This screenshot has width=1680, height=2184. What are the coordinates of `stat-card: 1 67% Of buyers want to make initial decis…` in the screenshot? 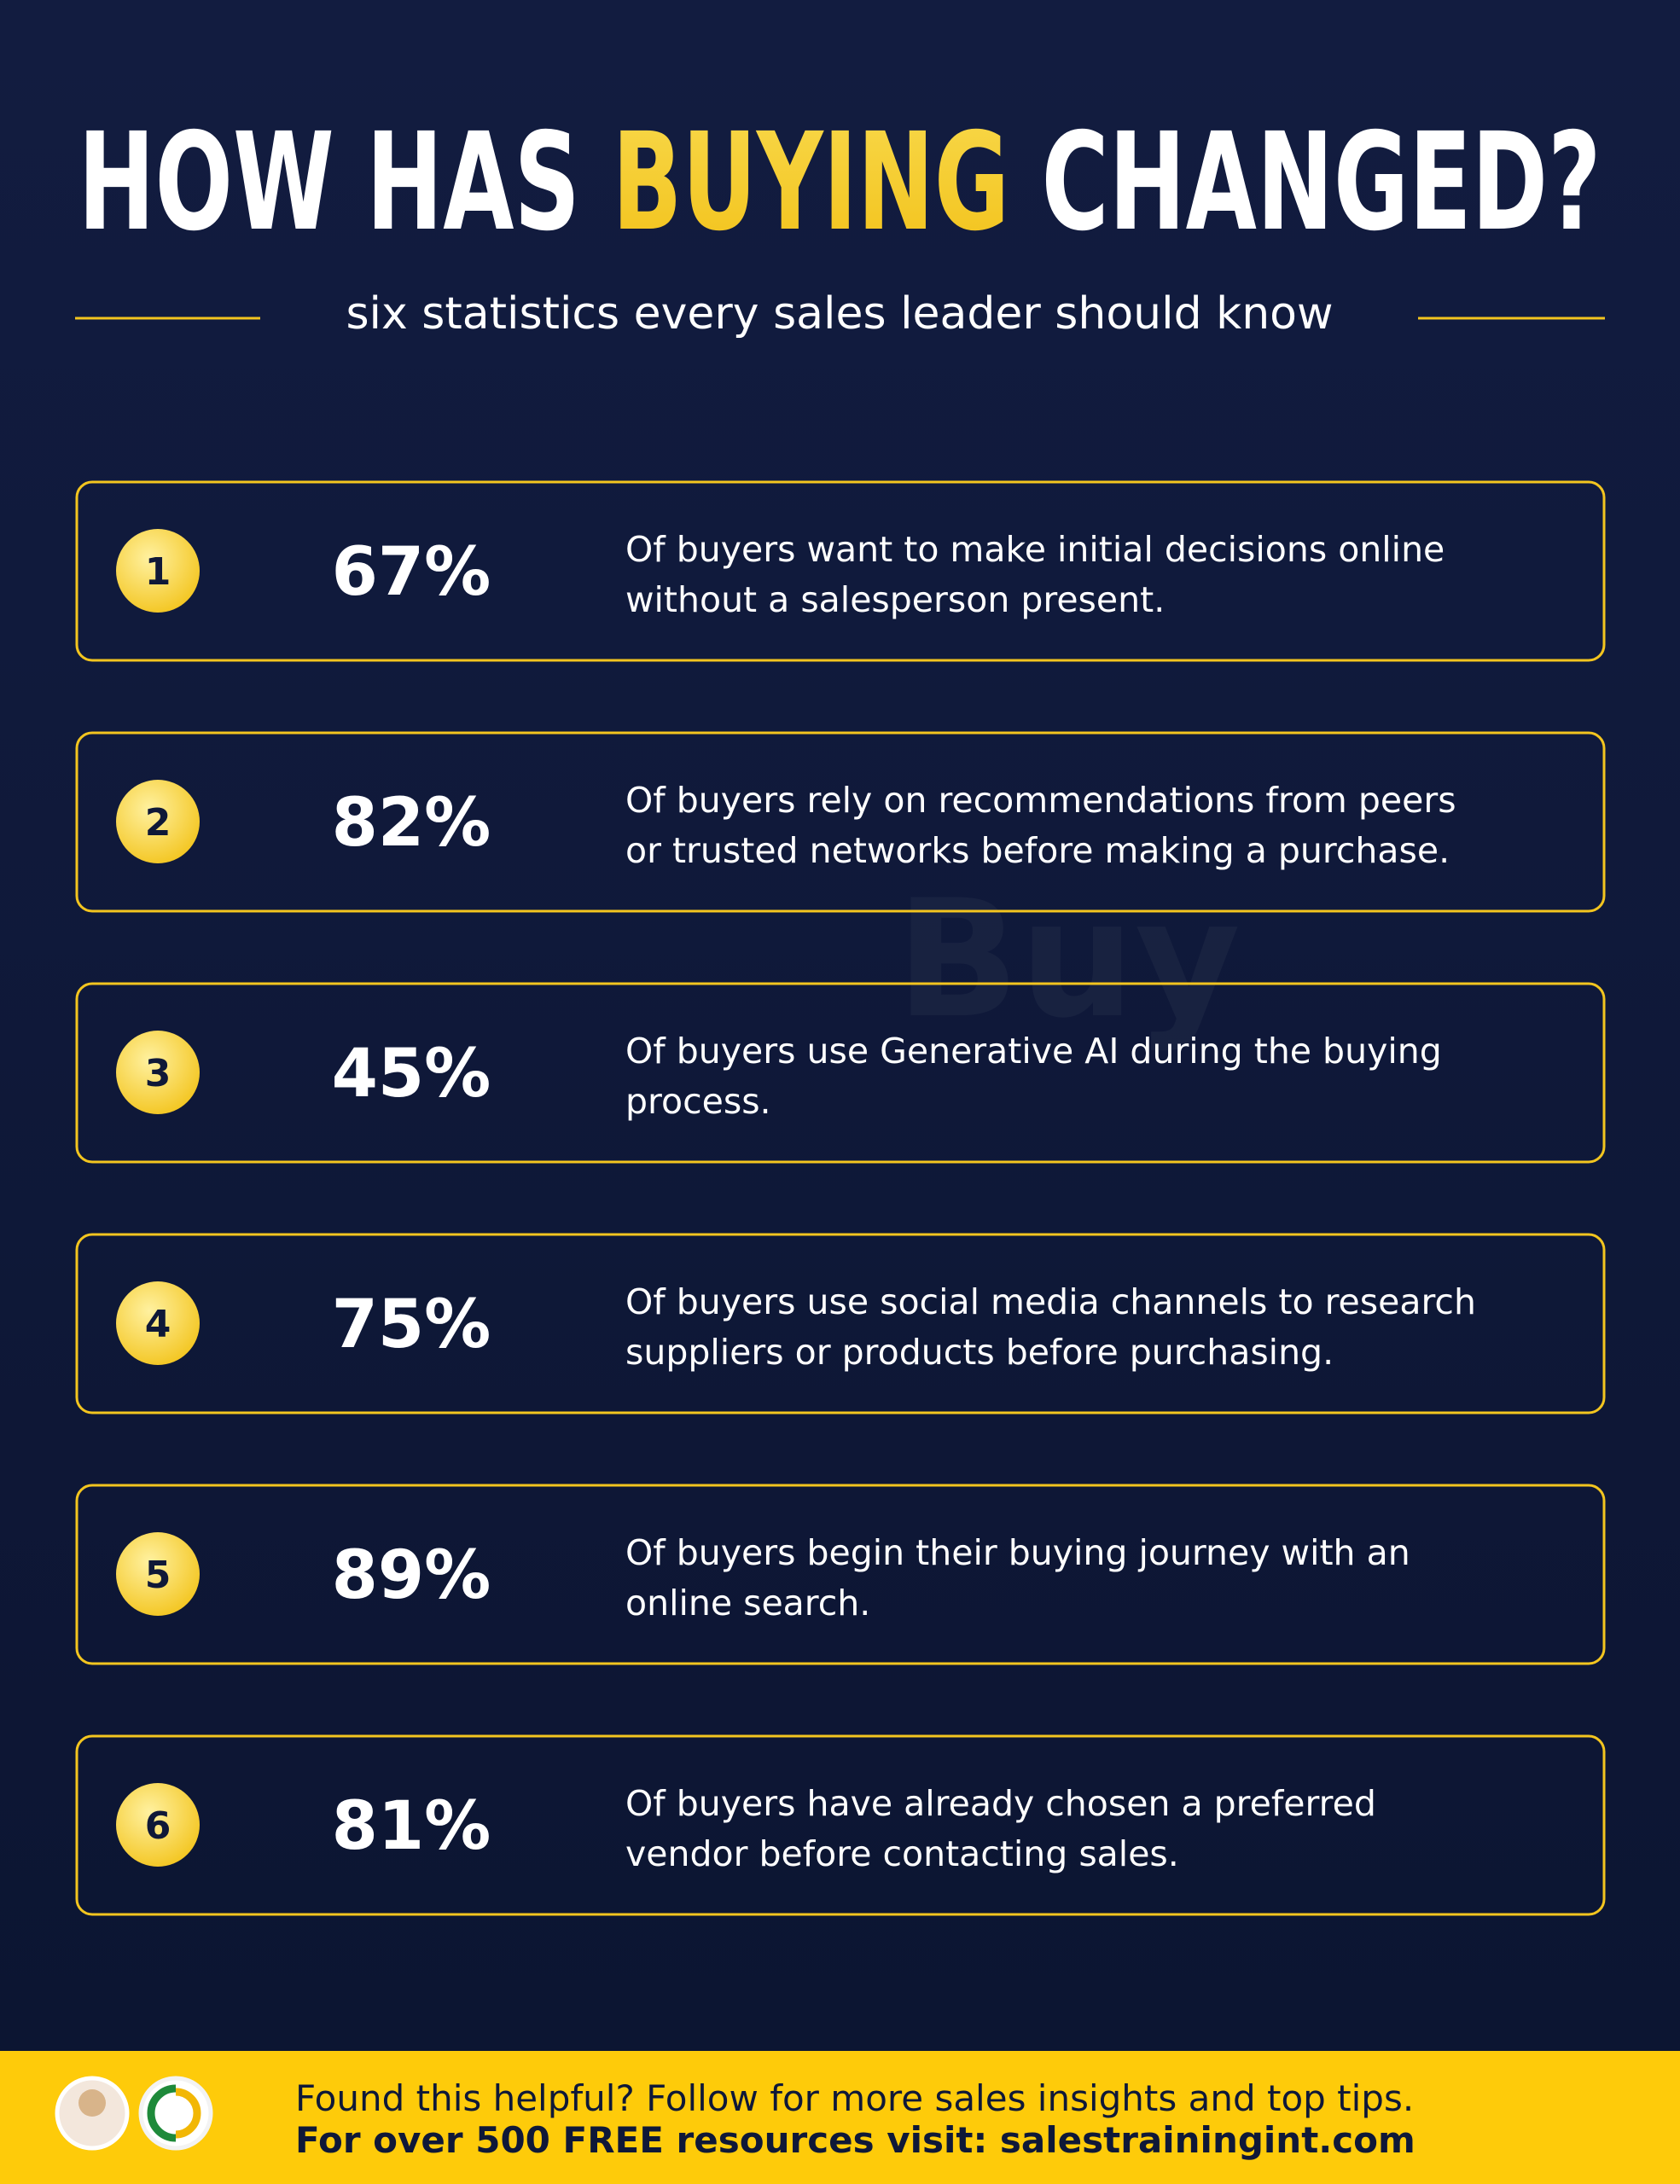 It's located at (840, 571).